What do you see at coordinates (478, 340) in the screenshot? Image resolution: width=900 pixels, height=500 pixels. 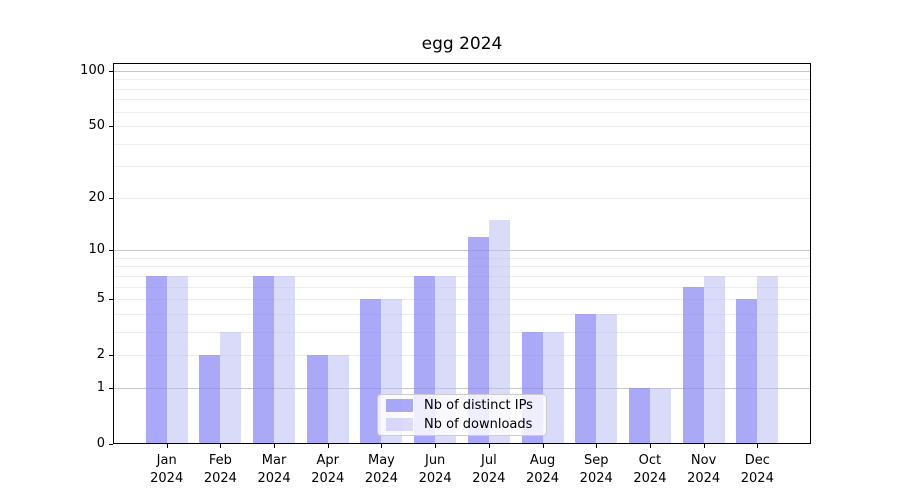 I see `bar-jul-distinct-ips` at bounding box center [478, 340].